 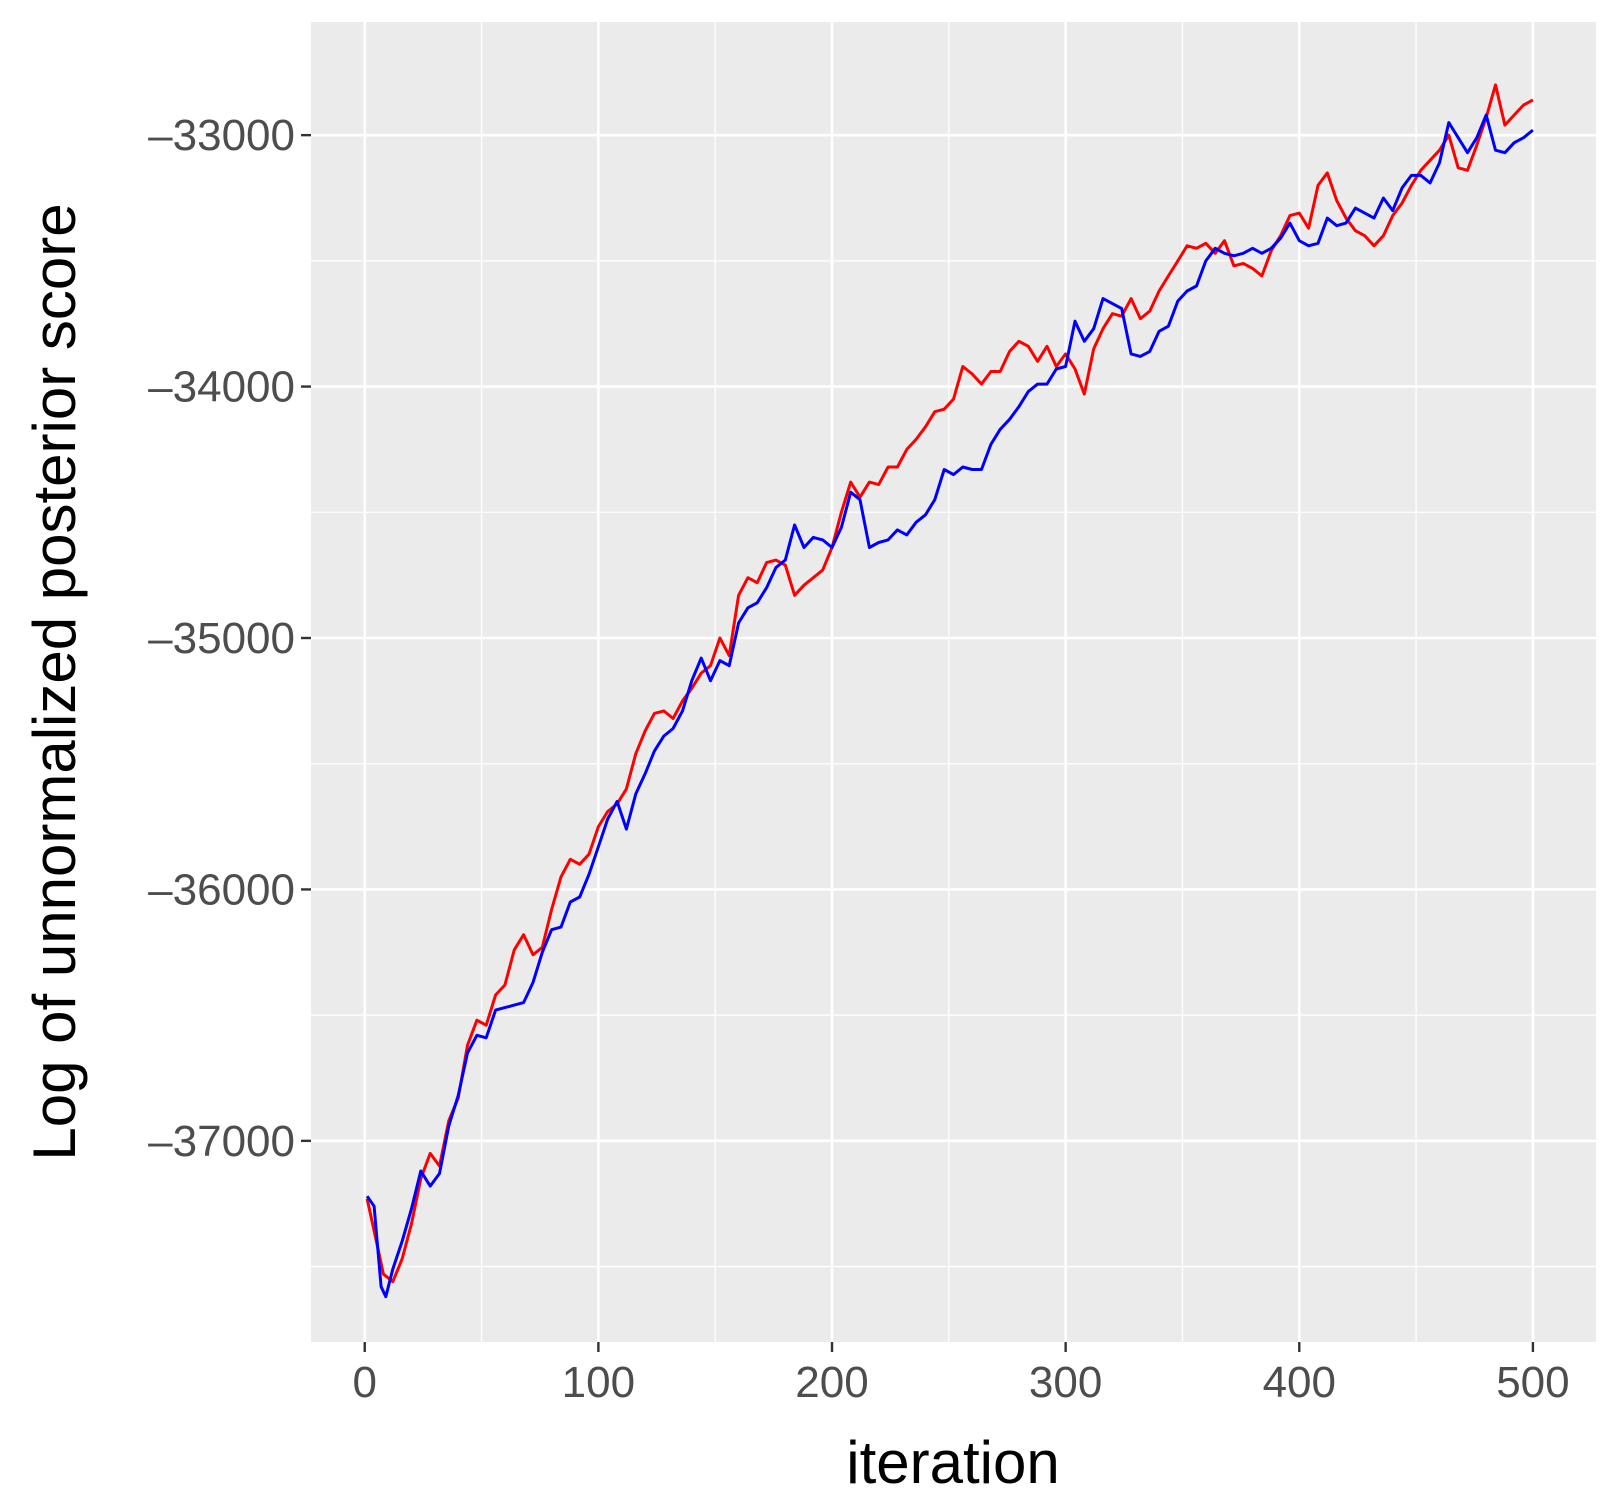 I want to click on x-tick-label: 400, so click(x=1299, y=1382).